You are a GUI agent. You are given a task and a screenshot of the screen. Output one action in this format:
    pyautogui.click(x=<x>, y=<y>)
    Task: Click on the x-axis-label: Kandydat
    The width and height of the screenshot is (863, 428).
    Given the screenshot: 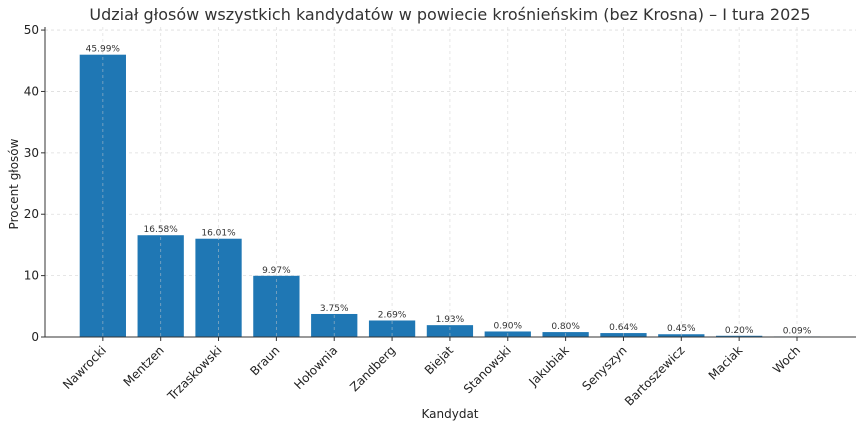 What is the action you would take?
    pyautogui.click(x=449, y=414)
    